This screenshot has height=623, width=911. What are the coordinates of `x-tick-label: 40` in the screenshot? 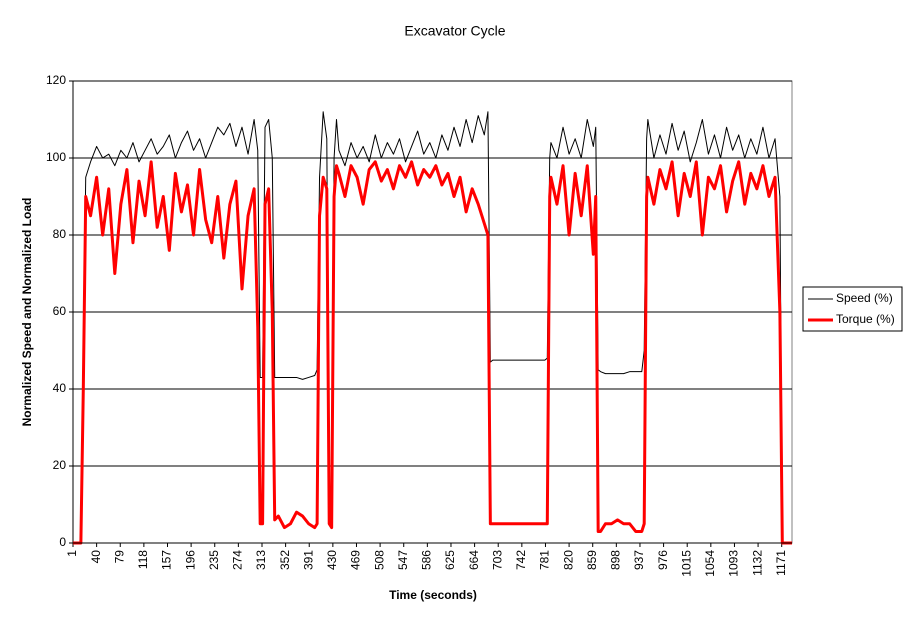 It's located at (96, 557).